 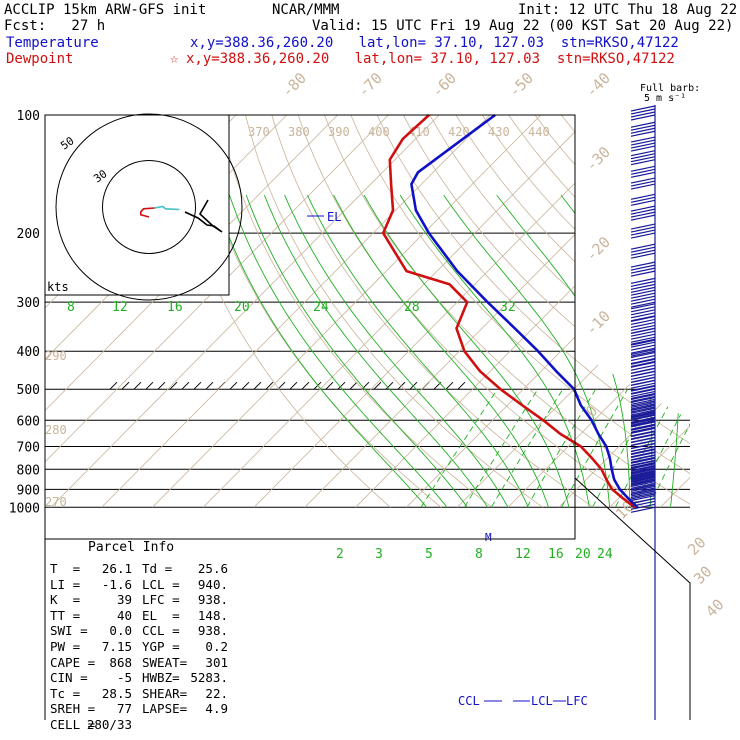 What do you see at coordinates (429, 554) in the screenshot?
I see `mixing-ratio-label: 5` at bounding box center [429, 554].